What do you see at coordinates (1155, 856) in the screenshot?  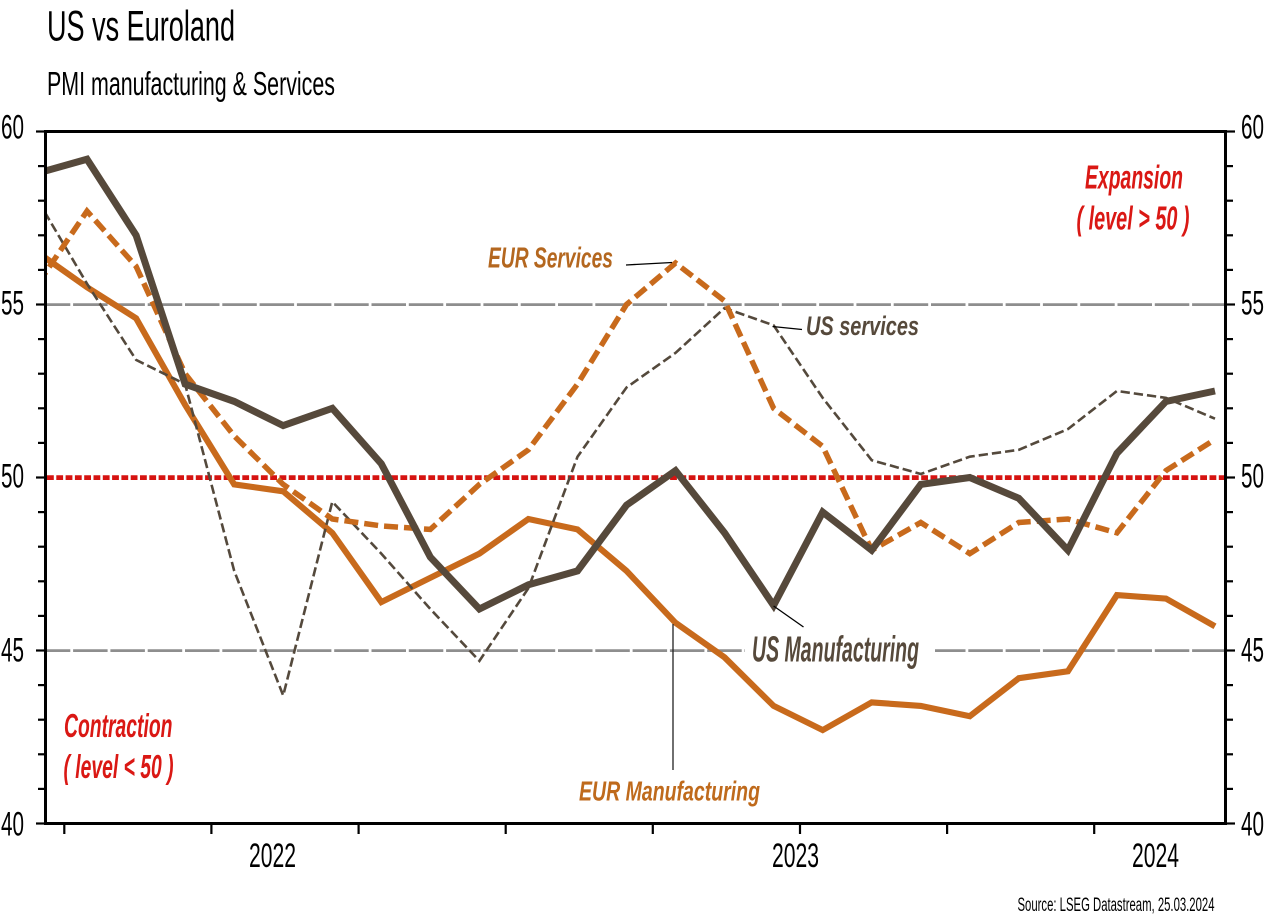 I see `svg-text: 2024` at bounding box center [1155, 856].